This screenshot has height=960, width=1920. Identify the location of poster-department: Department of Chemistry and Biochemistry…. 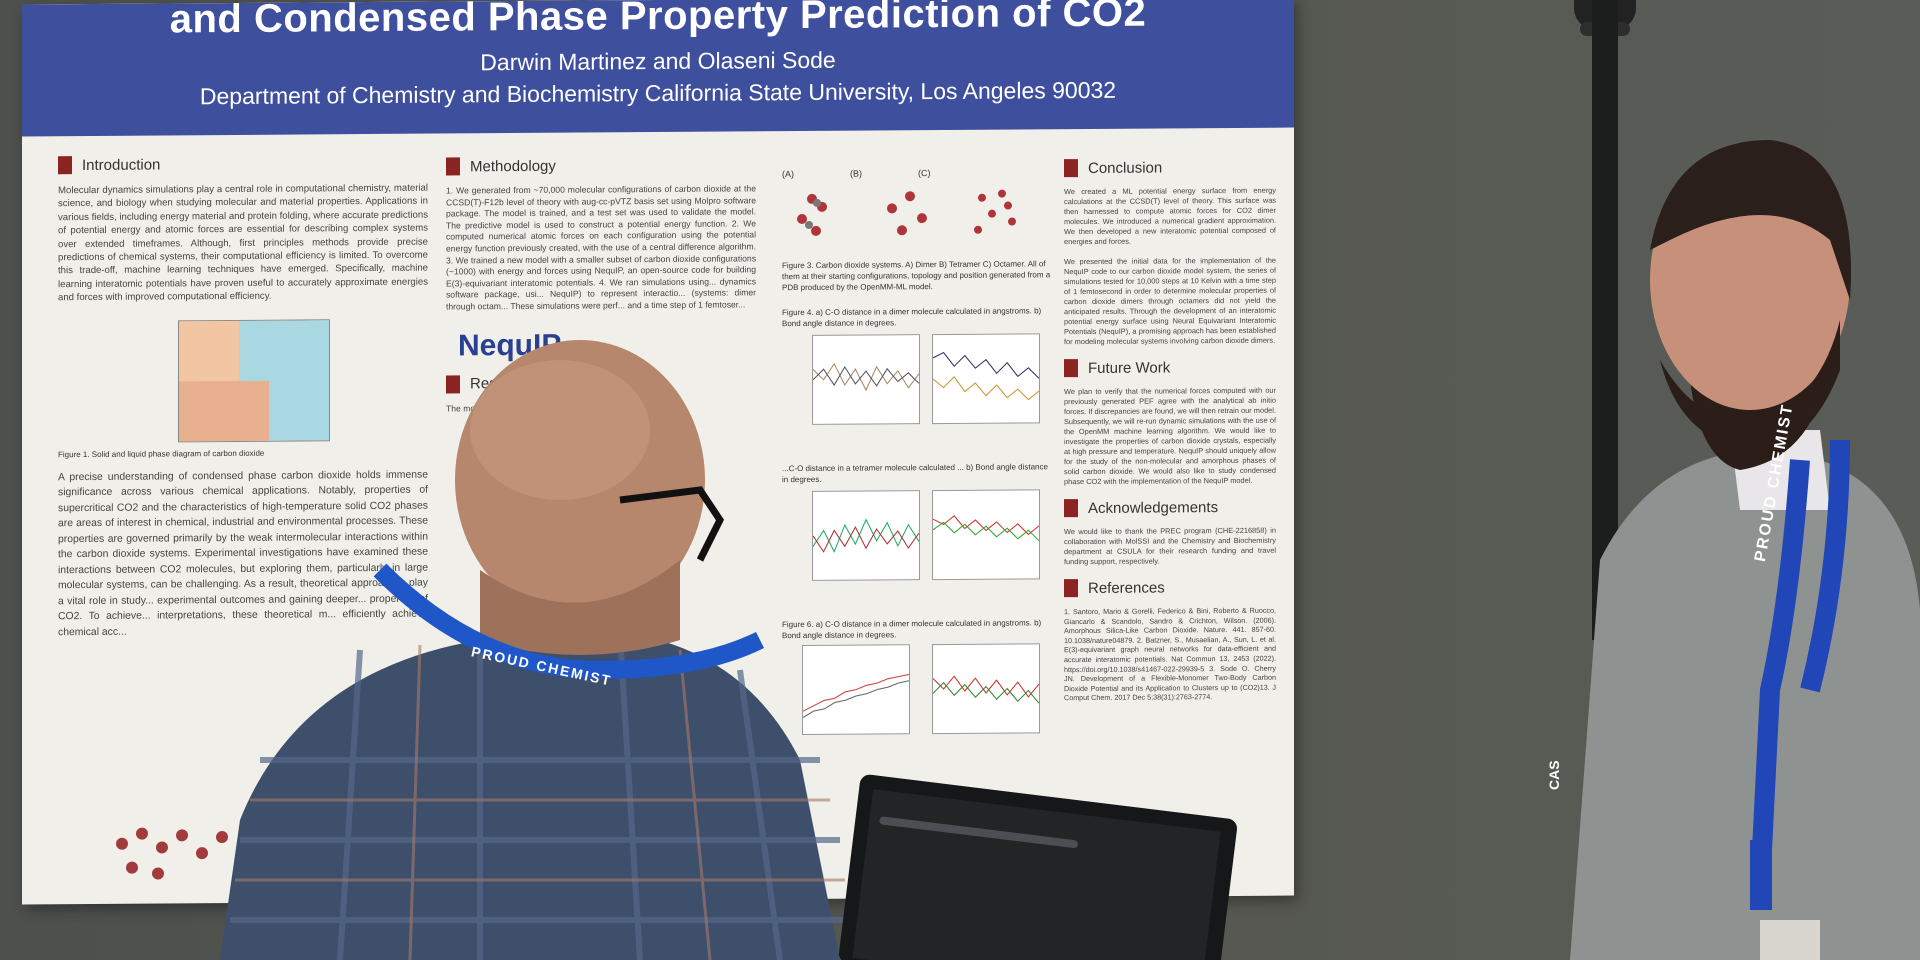
(658, 93).